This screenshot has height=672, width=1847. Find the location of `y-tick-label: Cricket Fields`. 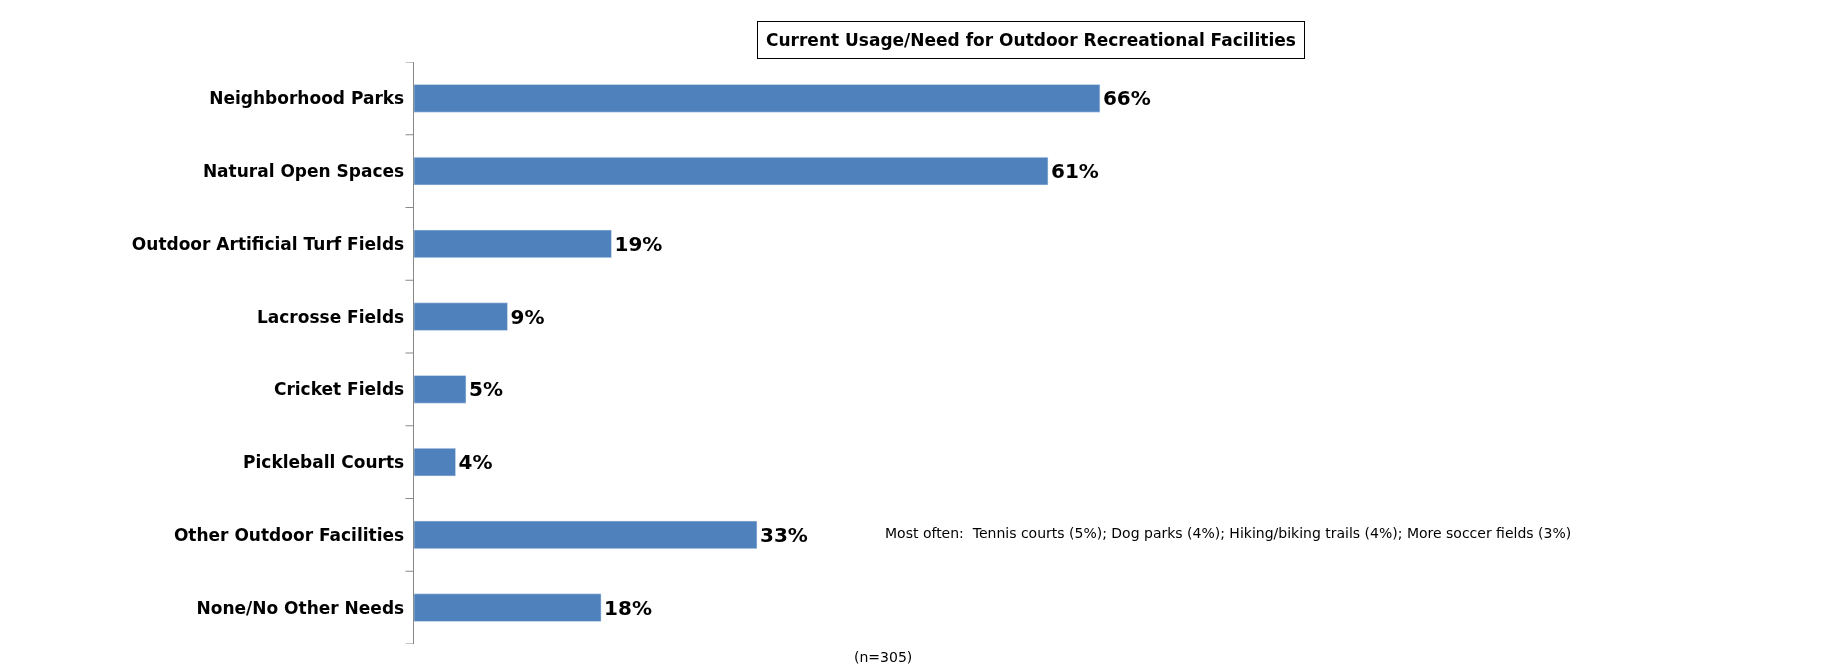

y-tick-label: Cricket Fields is located at coordinates (339, 389).